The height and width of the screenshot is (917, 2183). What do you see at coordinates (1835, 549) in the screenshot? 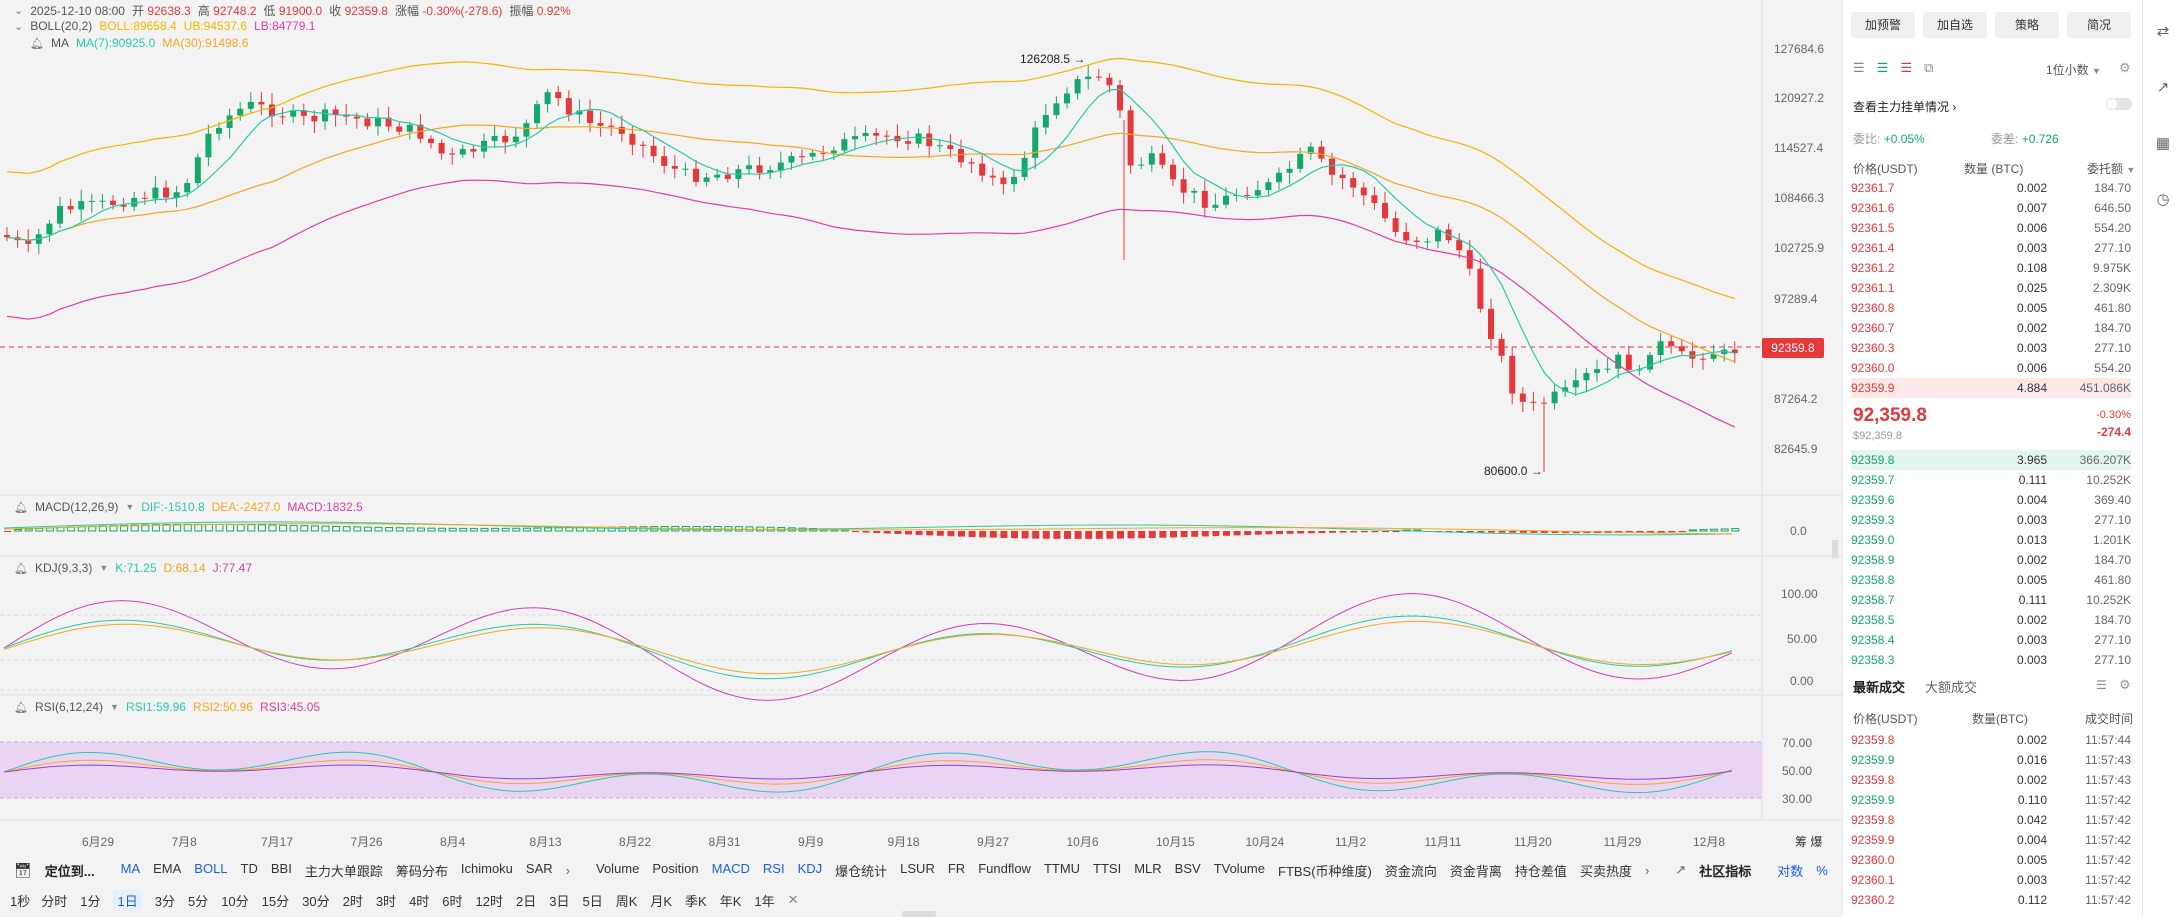
I see `pane-resize-handle` at bounding box center [1835, 549].